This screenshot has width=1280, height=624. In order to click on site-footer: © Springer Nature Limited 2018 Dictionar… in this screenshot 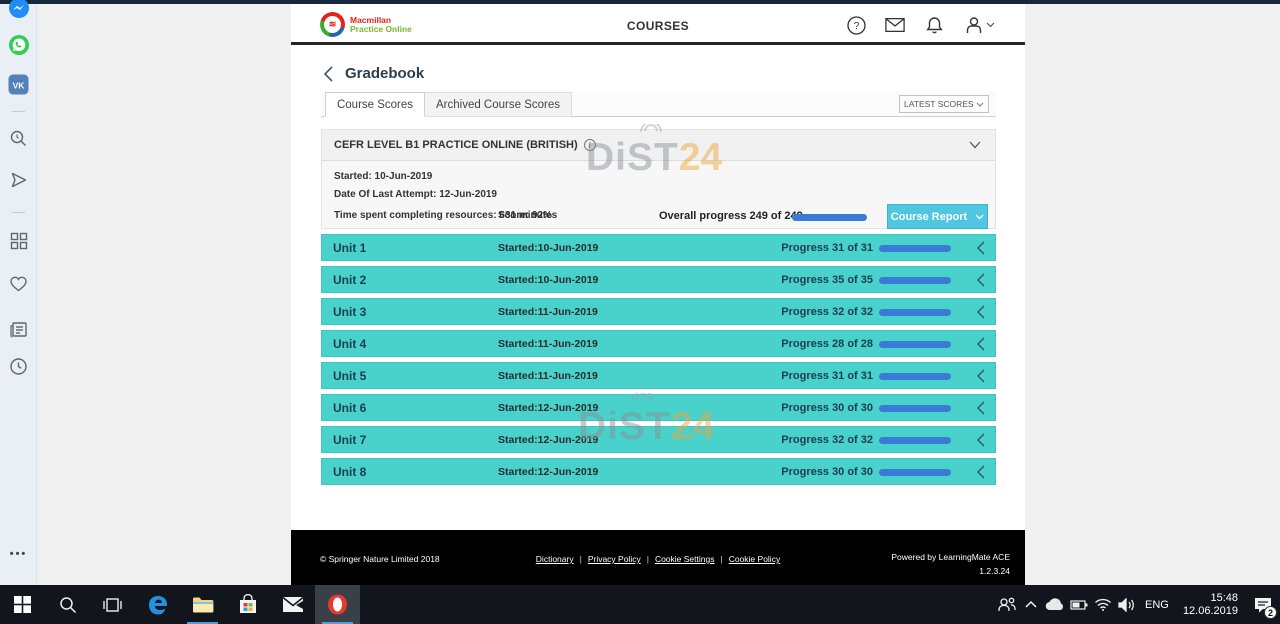, I will do `click(658, 557)`.